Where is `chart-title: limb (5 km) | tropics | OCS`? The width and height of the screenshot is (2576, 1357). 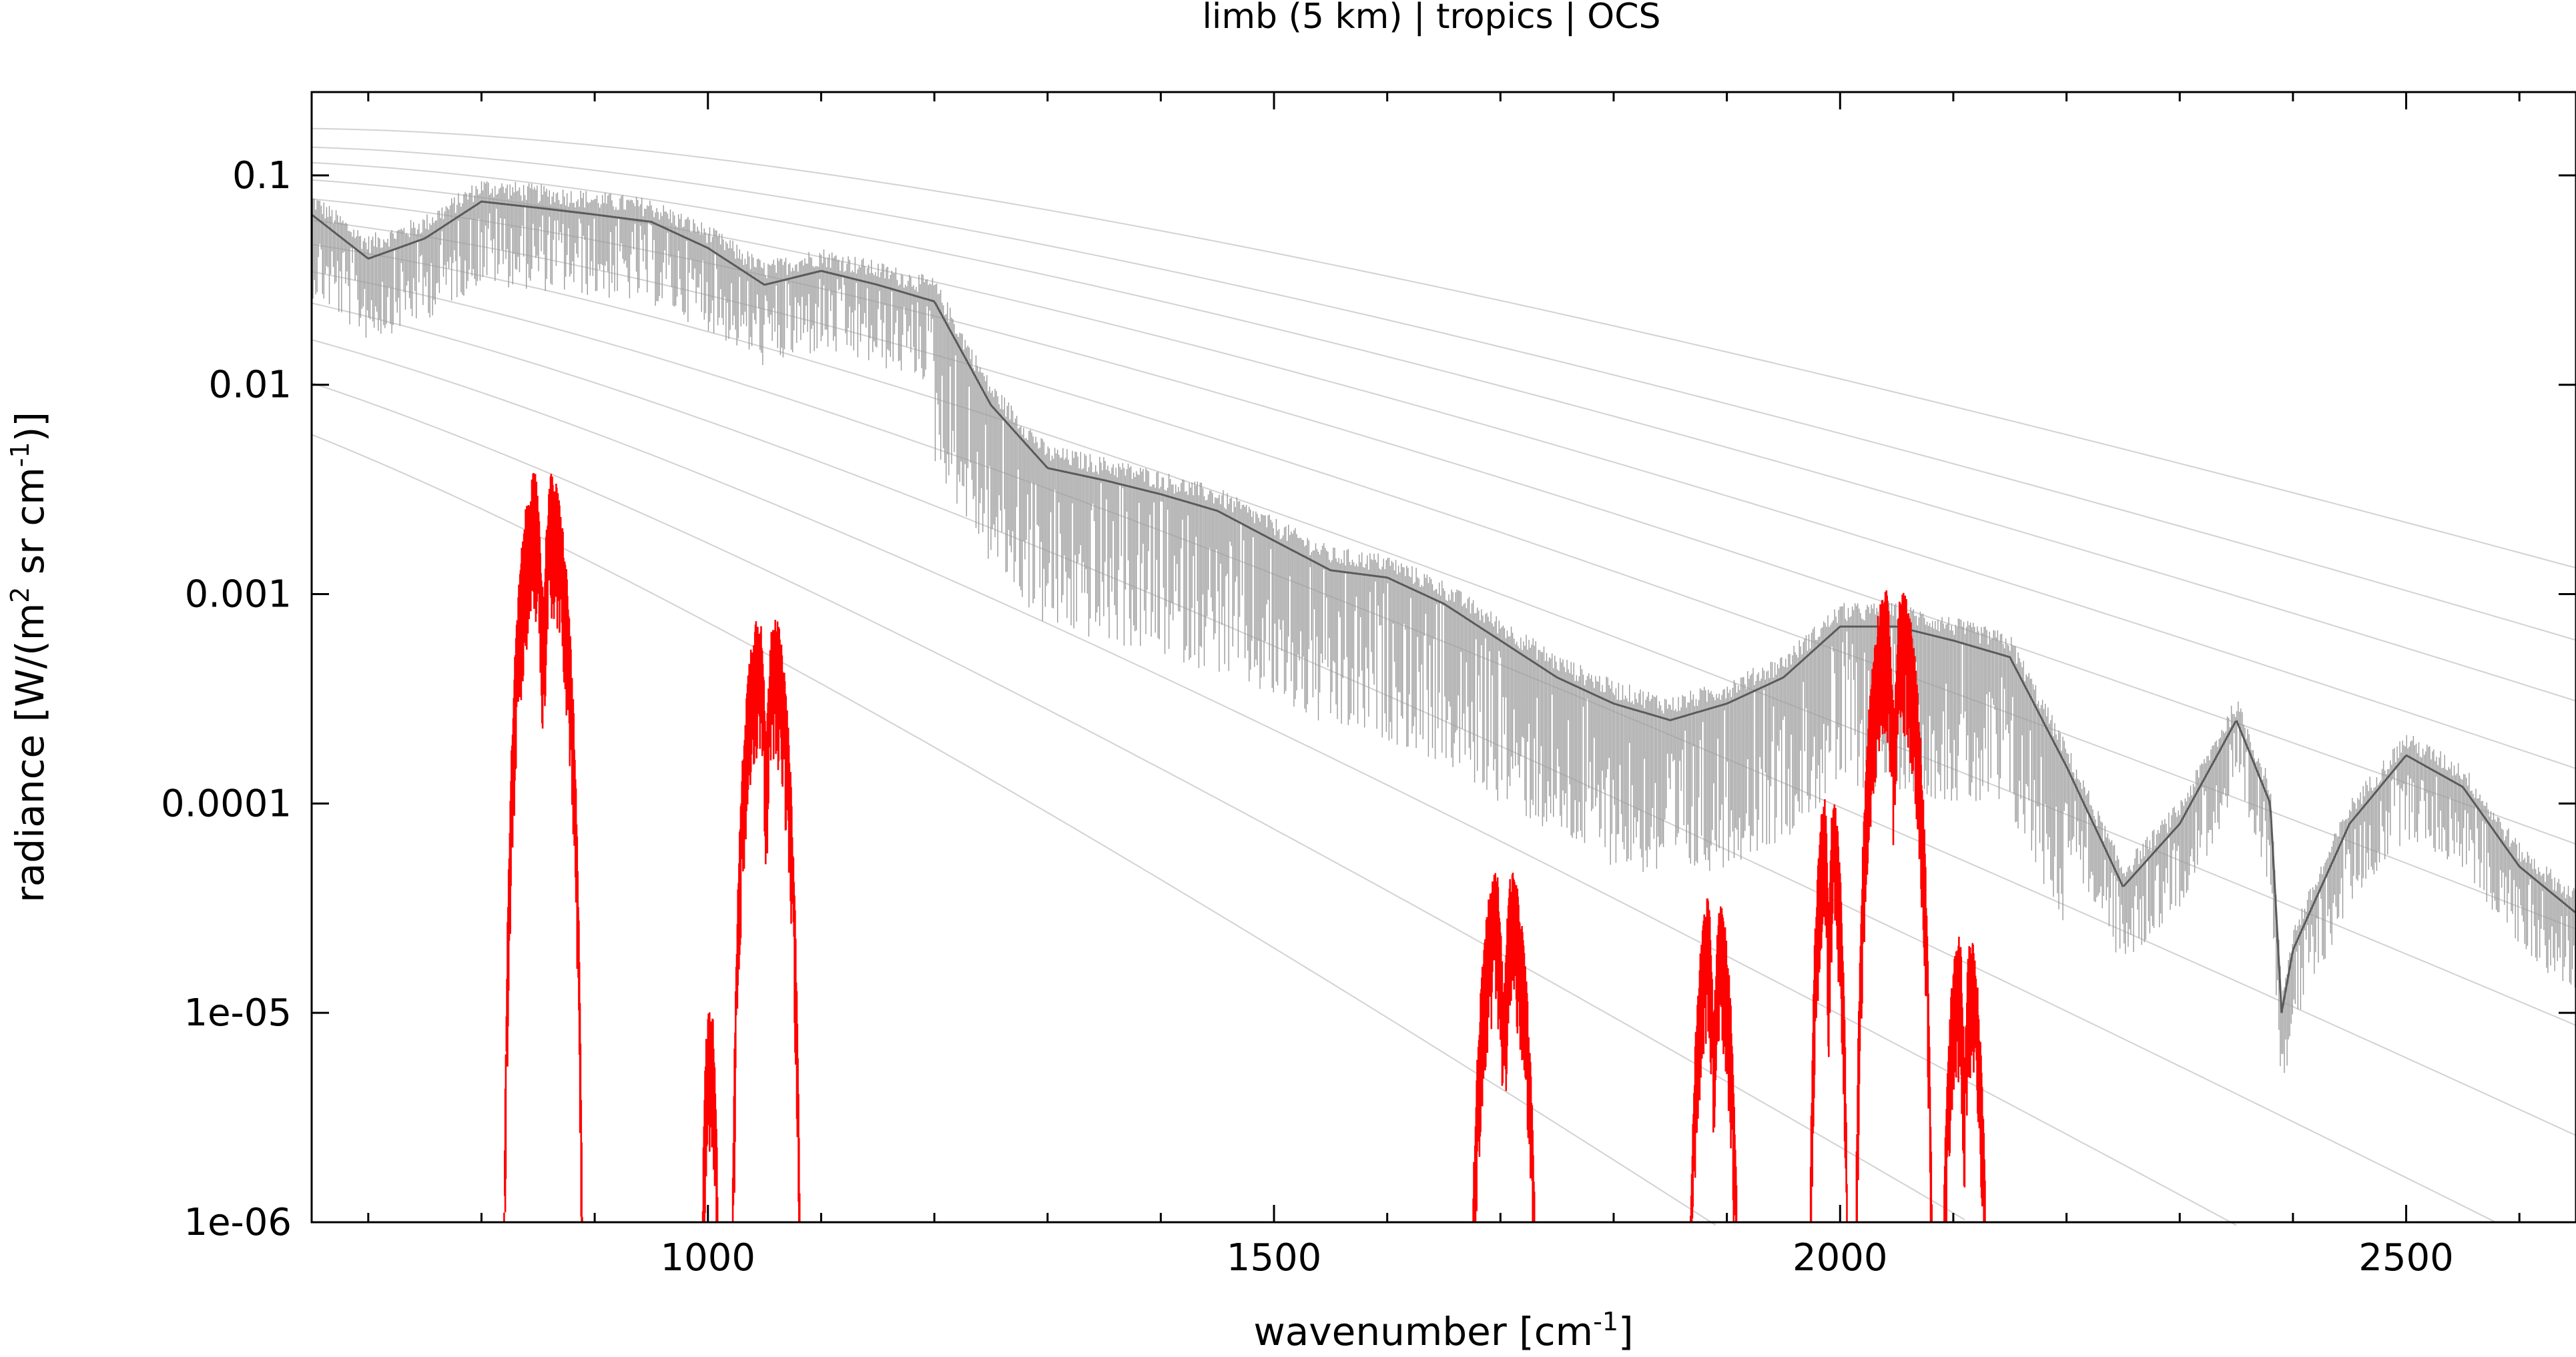
chart-title: limb (5 km) | tropics | OCS is located at coordinates (1431, 18).